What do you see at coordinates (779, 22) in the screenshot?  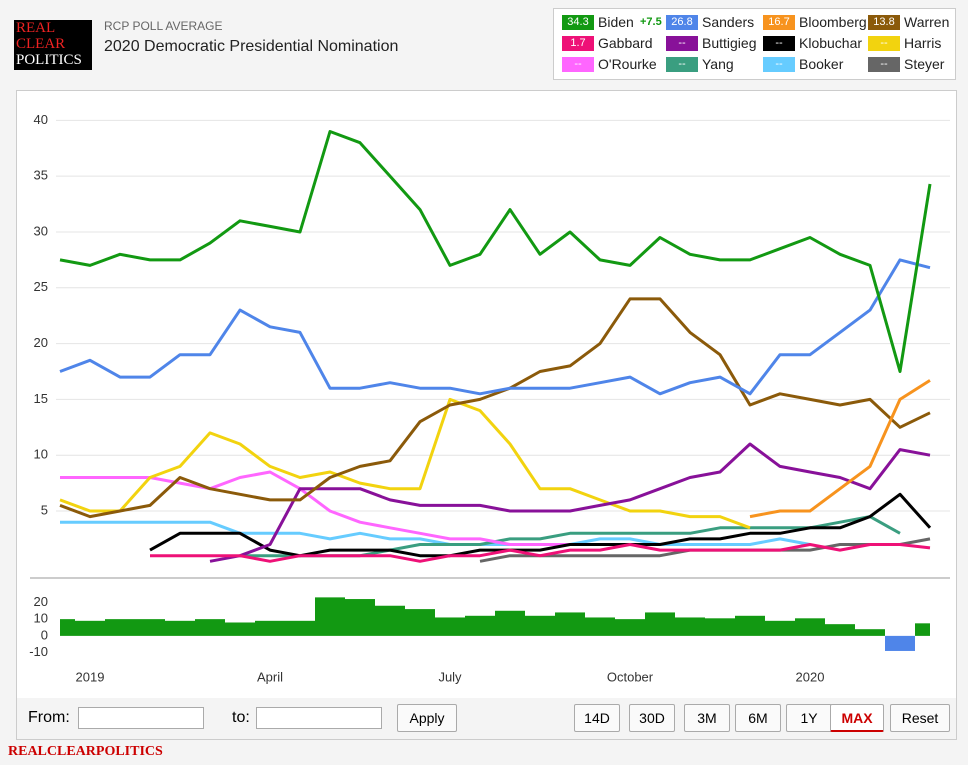 I see `legend-swatch: 16.7` at bounding box center [779, 22].